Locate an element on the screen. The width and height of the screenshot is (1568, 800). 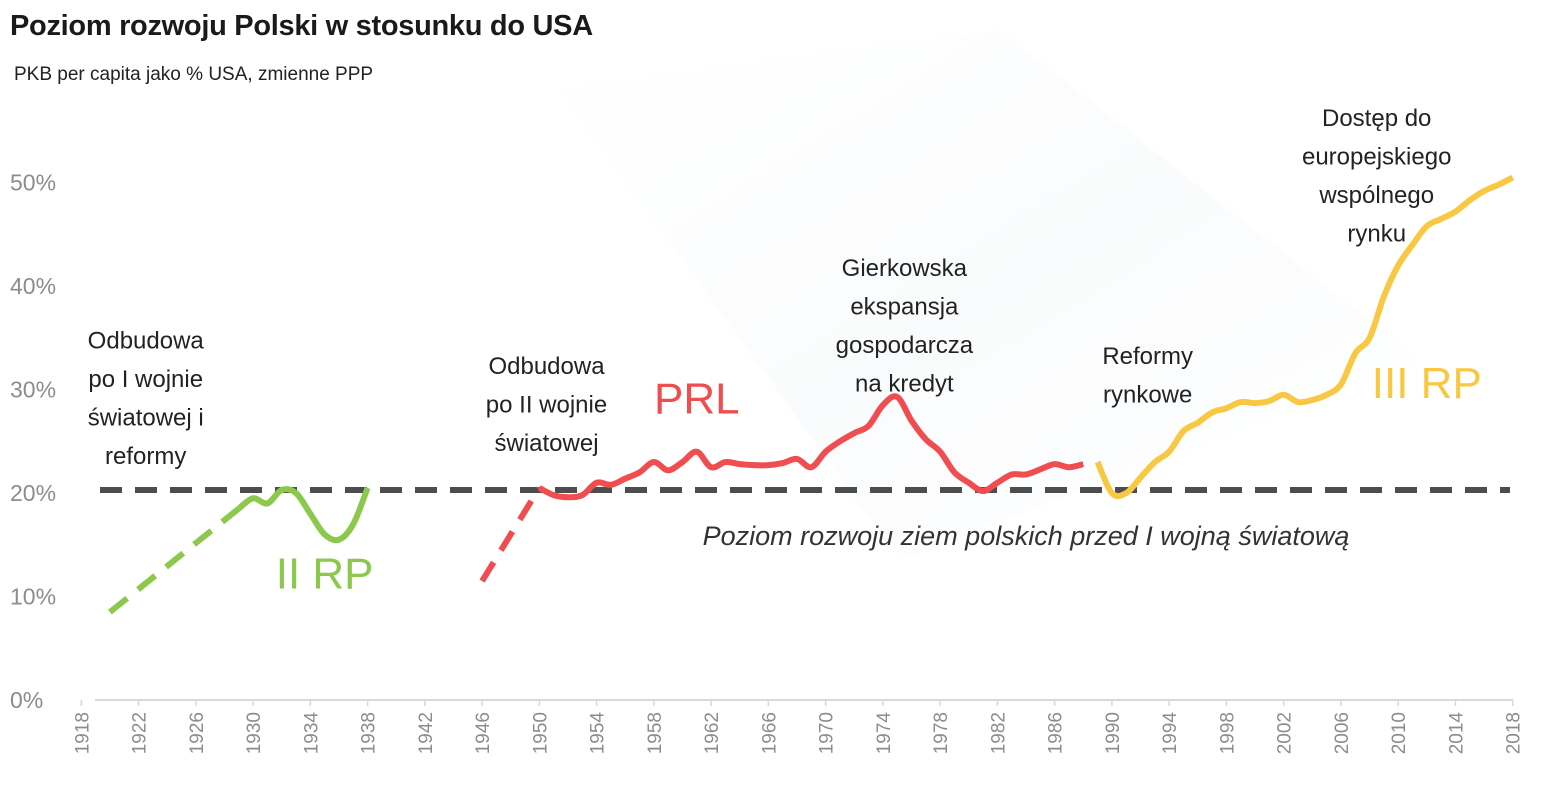
chart-title: Poziom rozwoju Polski w stosunku do USA is located at coordinates (301, 26).